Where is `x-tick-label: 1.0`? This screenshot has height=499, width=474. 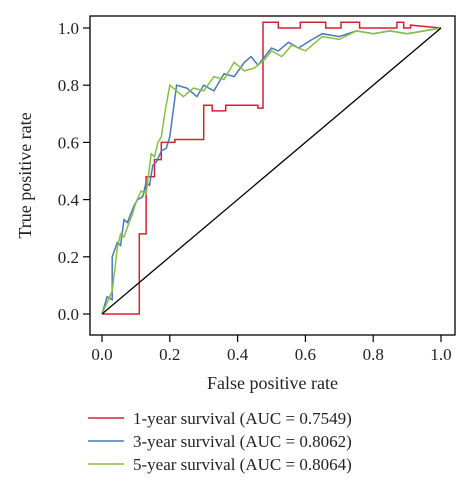
x-tick-label: 1.0 is located at coordinates (440, 354).